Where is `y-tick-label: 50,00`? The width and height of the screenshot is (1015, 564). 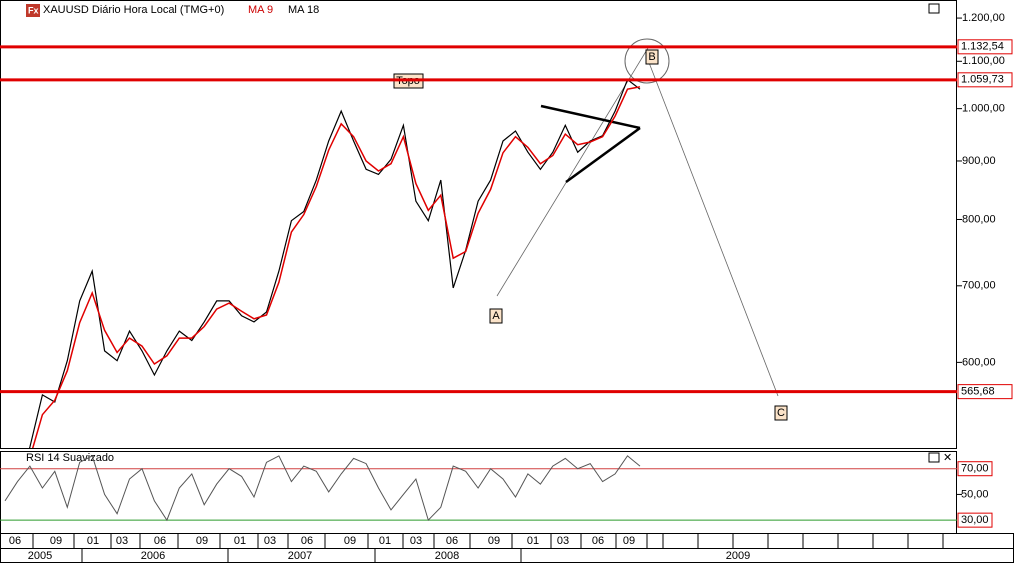
y-tick-label: 50,00 is located at coordinates (975, 494).